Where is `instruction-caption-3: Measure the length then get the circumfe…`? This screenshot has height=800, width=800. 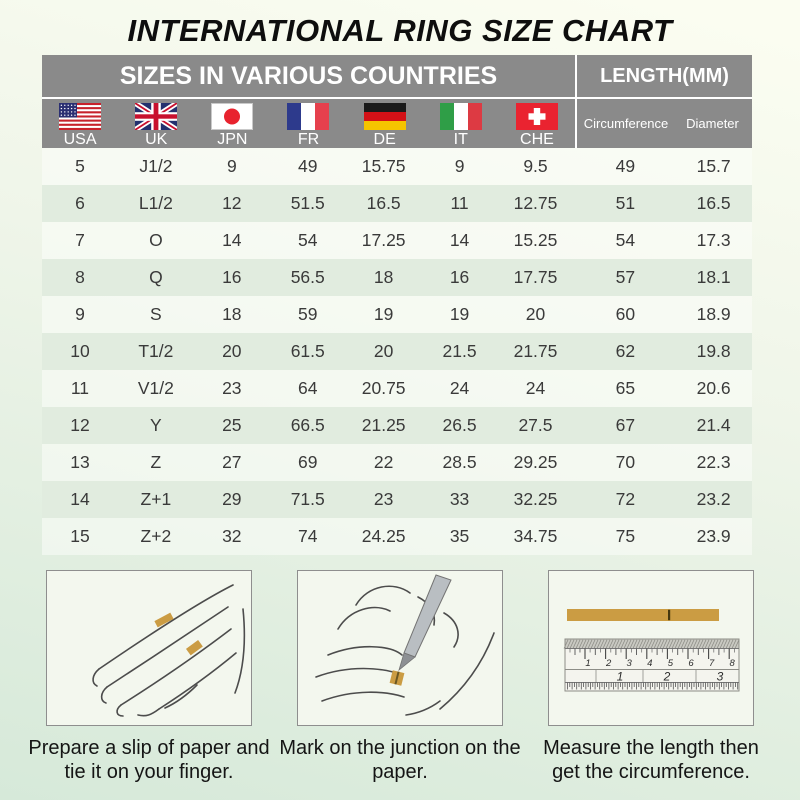 instruction-caption-3: Measure the length then get the circumfe… is located at coordinates (651, 760).